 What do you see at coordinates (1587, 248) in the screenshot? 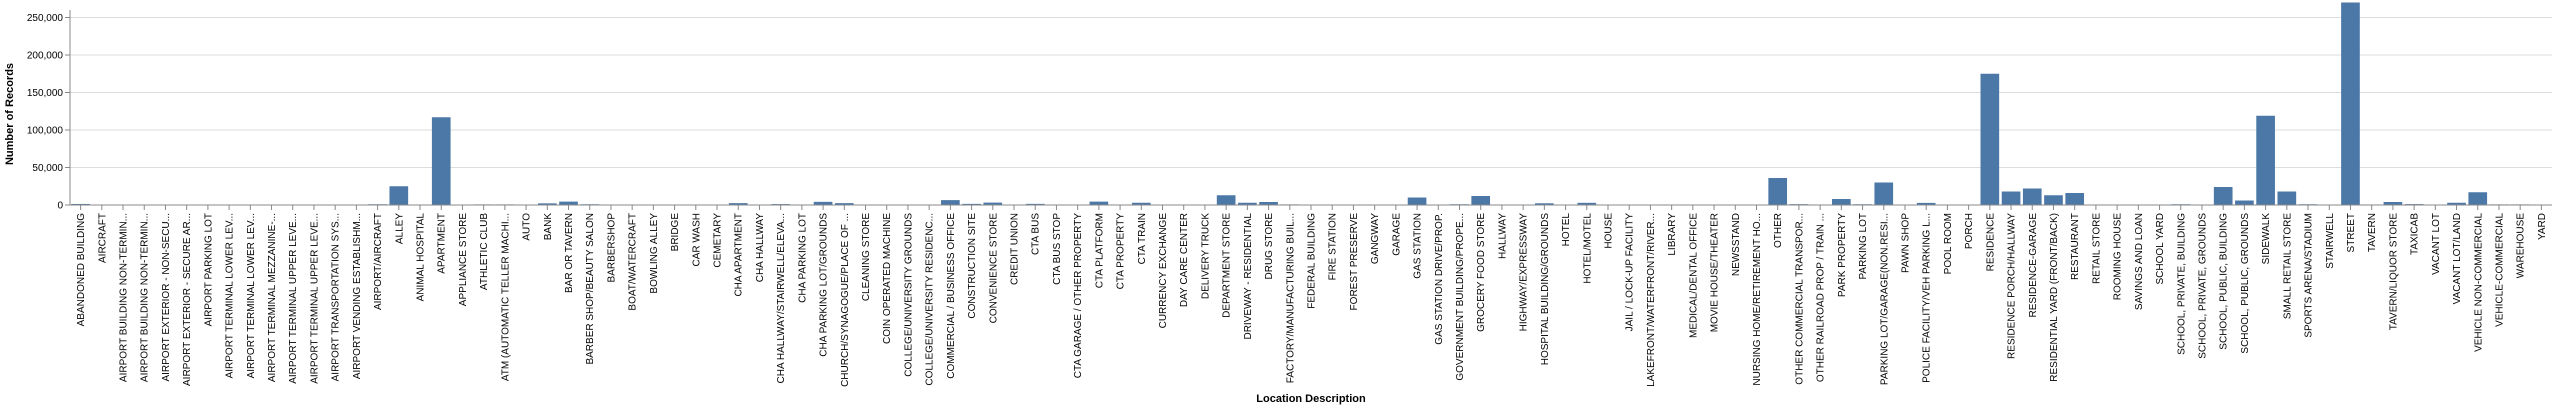
I see `x-tick-label: HOTEL/MOTEL` at bounding box center [1587, 248].